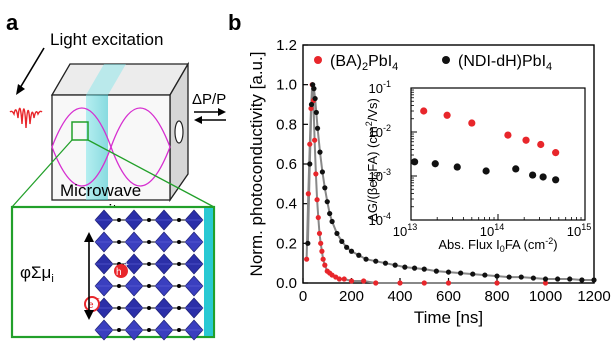 This screenshot has height=342, width=614. What do you see at coordinates (179, 132) in the screenshot?
I see `cavity-window` at bounding box center [179, 132].